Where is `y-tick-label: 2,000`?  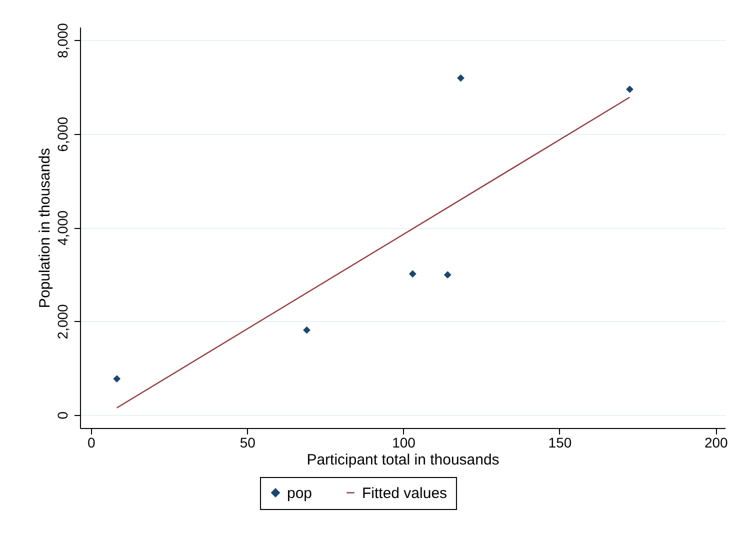 y-tick-label: 2,000 is located at coordinates (62, 322).